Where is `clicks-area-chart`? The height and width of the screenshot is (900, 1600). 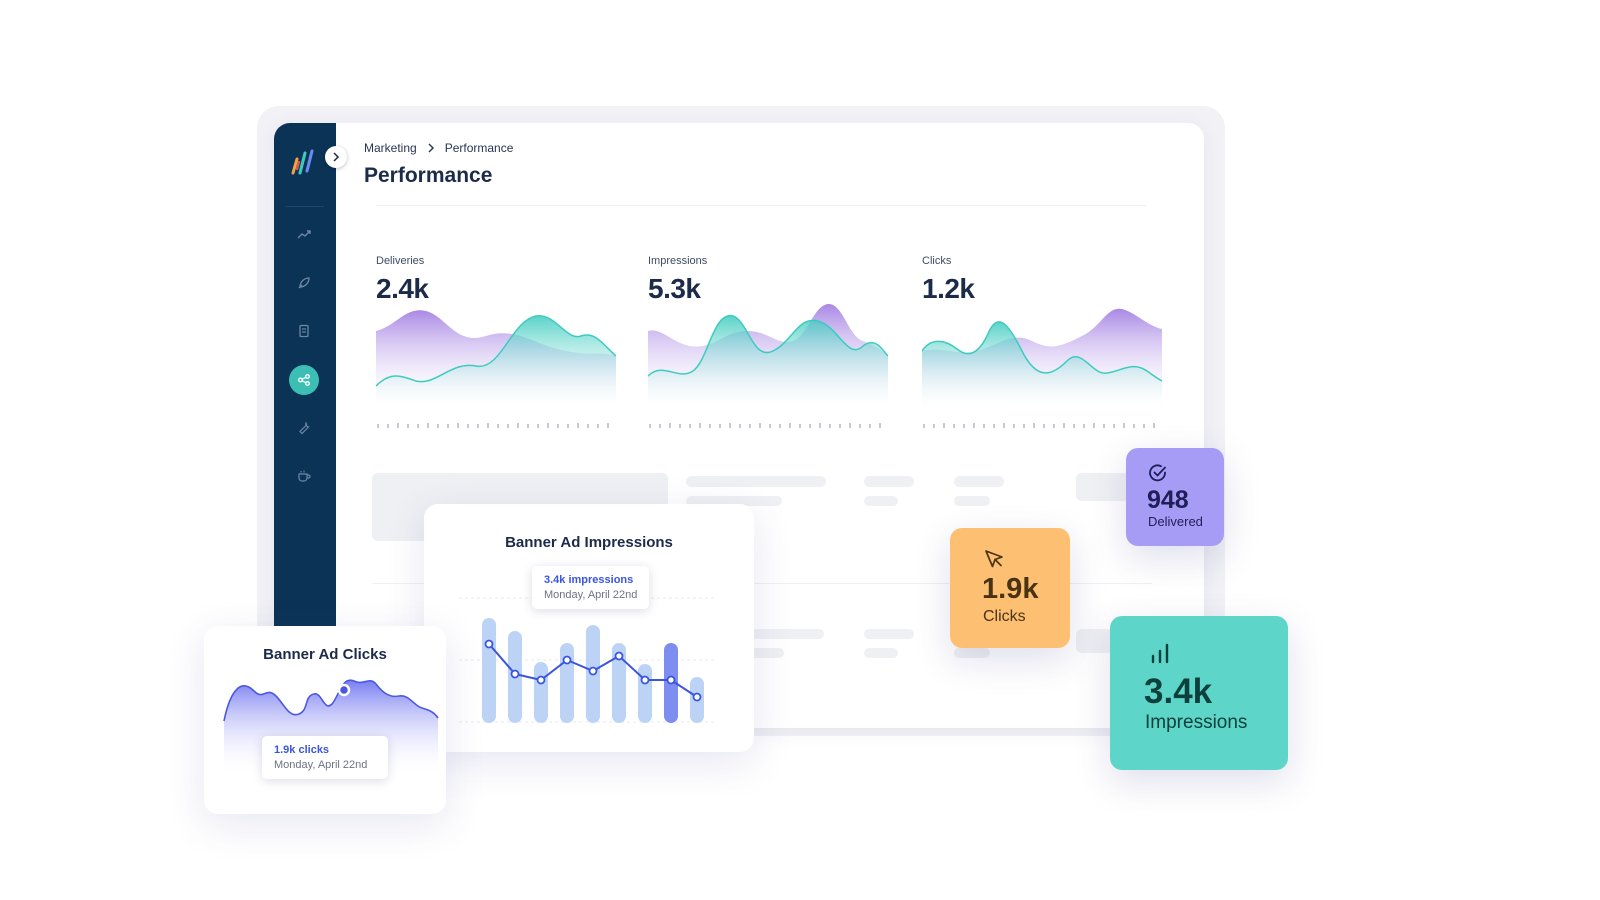
clicks-area-chart is located at coordinates (1042, 368).